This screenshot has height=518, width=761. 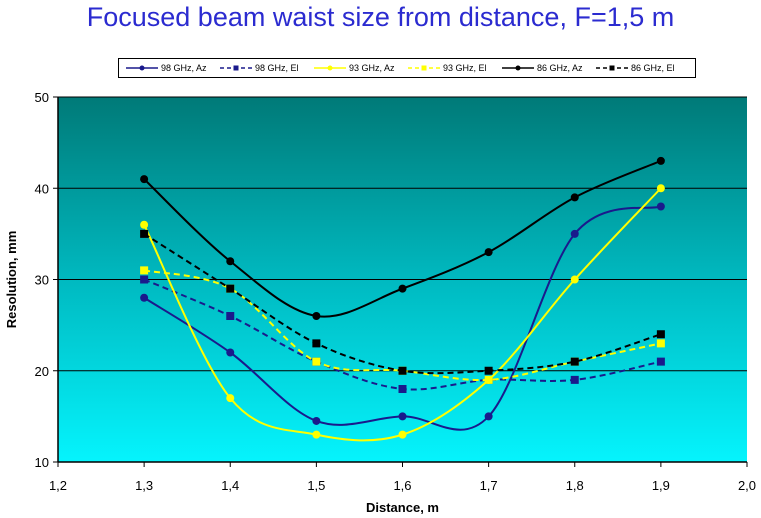 I want to click on x-tick-label: 1,3, so click(x=144, y=485).